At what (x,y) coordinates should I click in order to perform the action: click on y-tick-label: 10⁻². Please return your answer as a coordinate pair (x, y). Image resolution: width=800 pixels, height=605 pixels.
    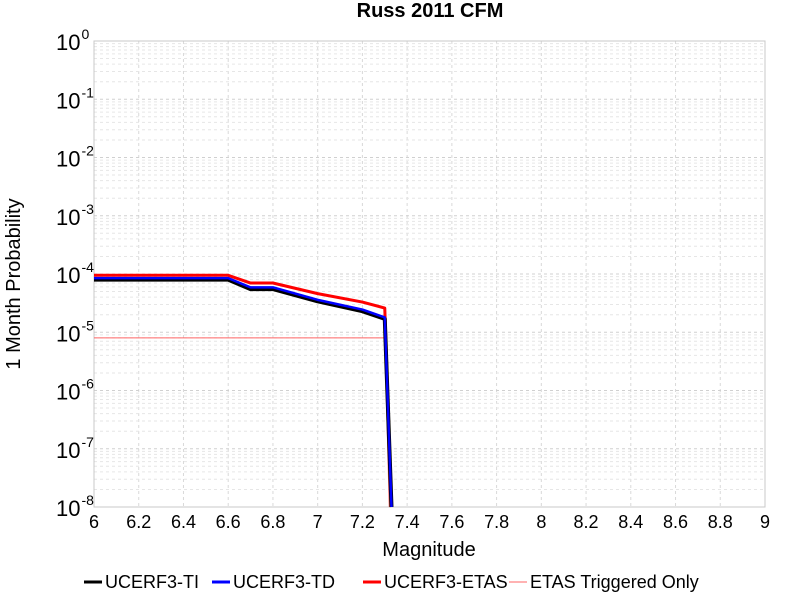
    Looking at the image, I should click on (75, 157).